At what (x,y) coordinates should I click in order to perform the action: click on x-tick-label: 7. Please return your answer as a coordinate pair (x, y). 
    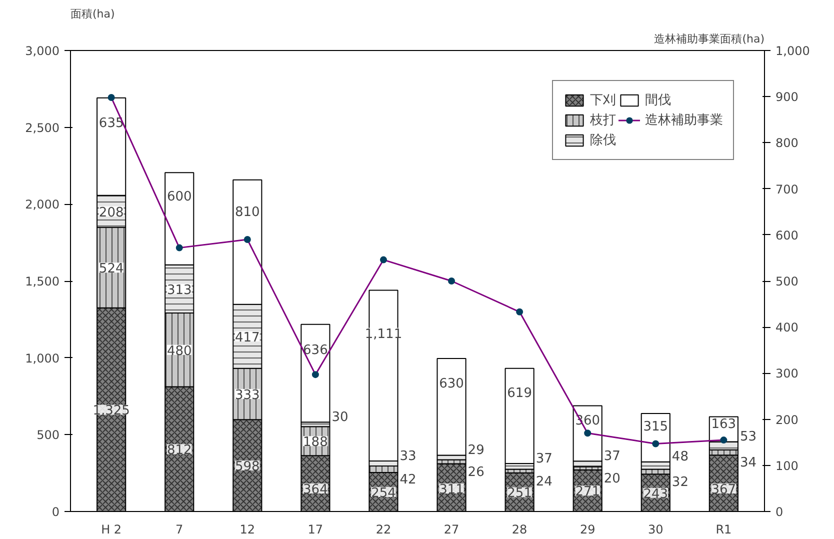
    Looking at the image, I should click on (180, 529).